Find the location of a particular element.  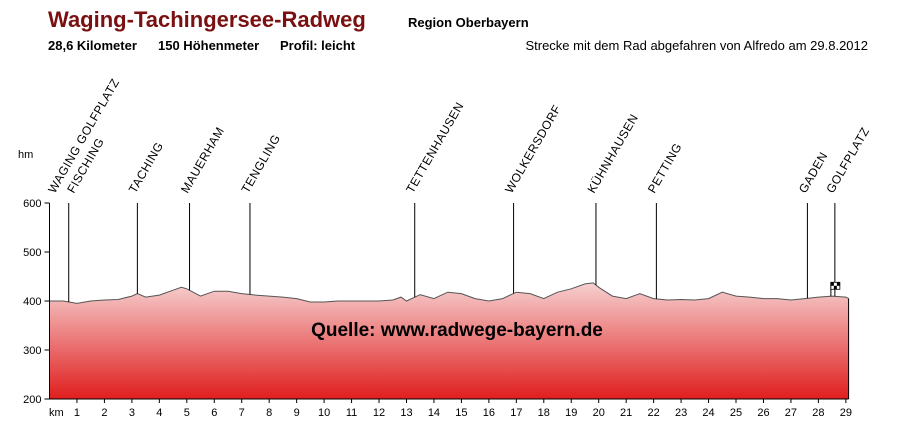

place-label: TENGLING is located at coordinates (260, 164).